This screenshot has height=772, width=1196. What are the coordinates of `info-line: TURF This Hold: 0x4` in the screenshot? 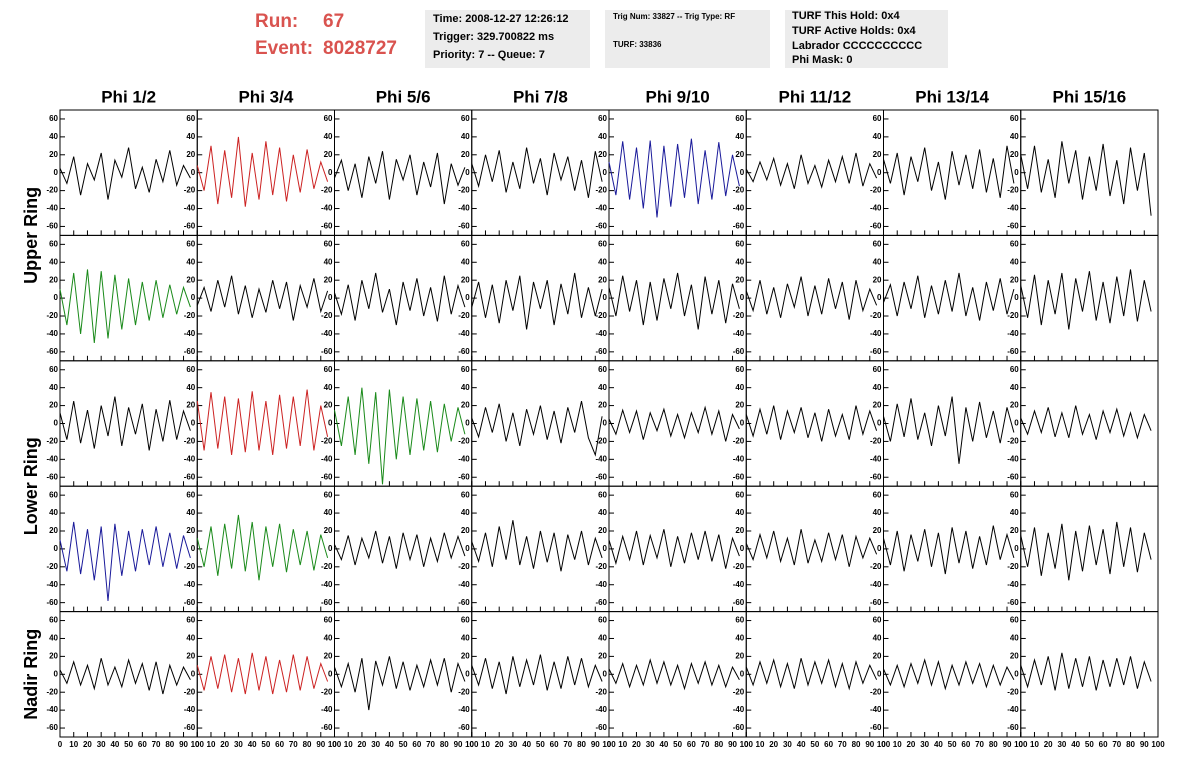 It's located at (846, 16).